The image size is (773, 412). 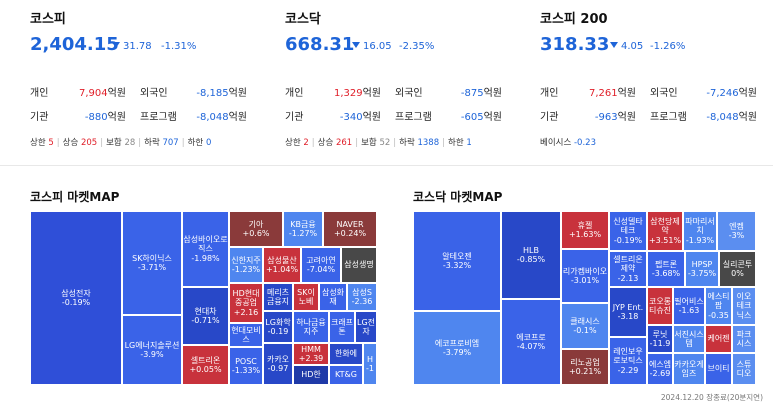 What do you see at coordinates (303, 229) in the screenshot?
I see `kospi-map-cell: KB금융 -1.27%` at bounding box center [303, 229].